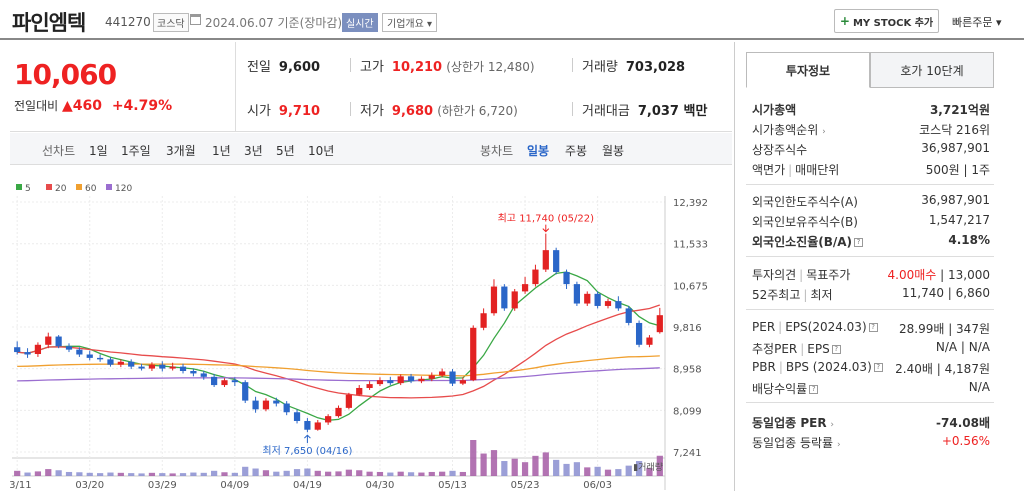 Image resolution: width=1024 pixels, height=494 pixels. I want to click on market-cap-rank-text: 시가총액순위, so click(785, 130).